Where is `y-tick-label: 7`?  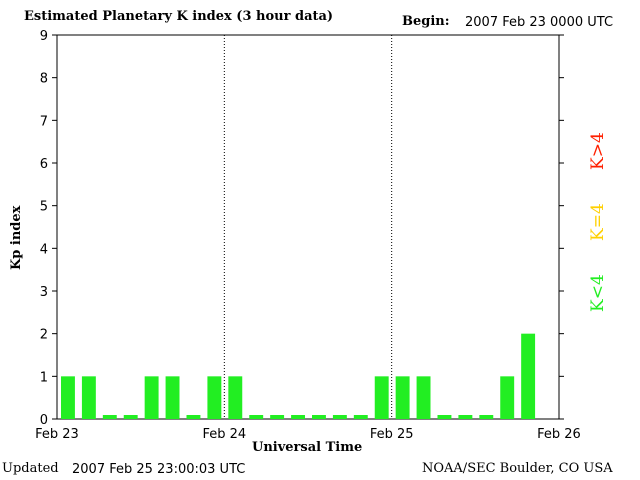 y-tick-label: 7 is located at coordinates (44, 121).